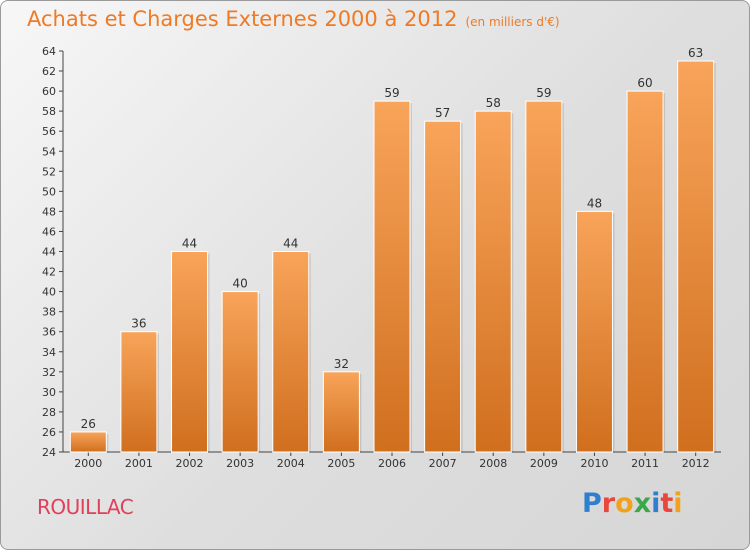 This screenshot has height=550, width=750. What do you see at coordinates (392, 463) in the screenshot?
I see `x-tick-label-2006: 2006` at bounding box center [392, 463].